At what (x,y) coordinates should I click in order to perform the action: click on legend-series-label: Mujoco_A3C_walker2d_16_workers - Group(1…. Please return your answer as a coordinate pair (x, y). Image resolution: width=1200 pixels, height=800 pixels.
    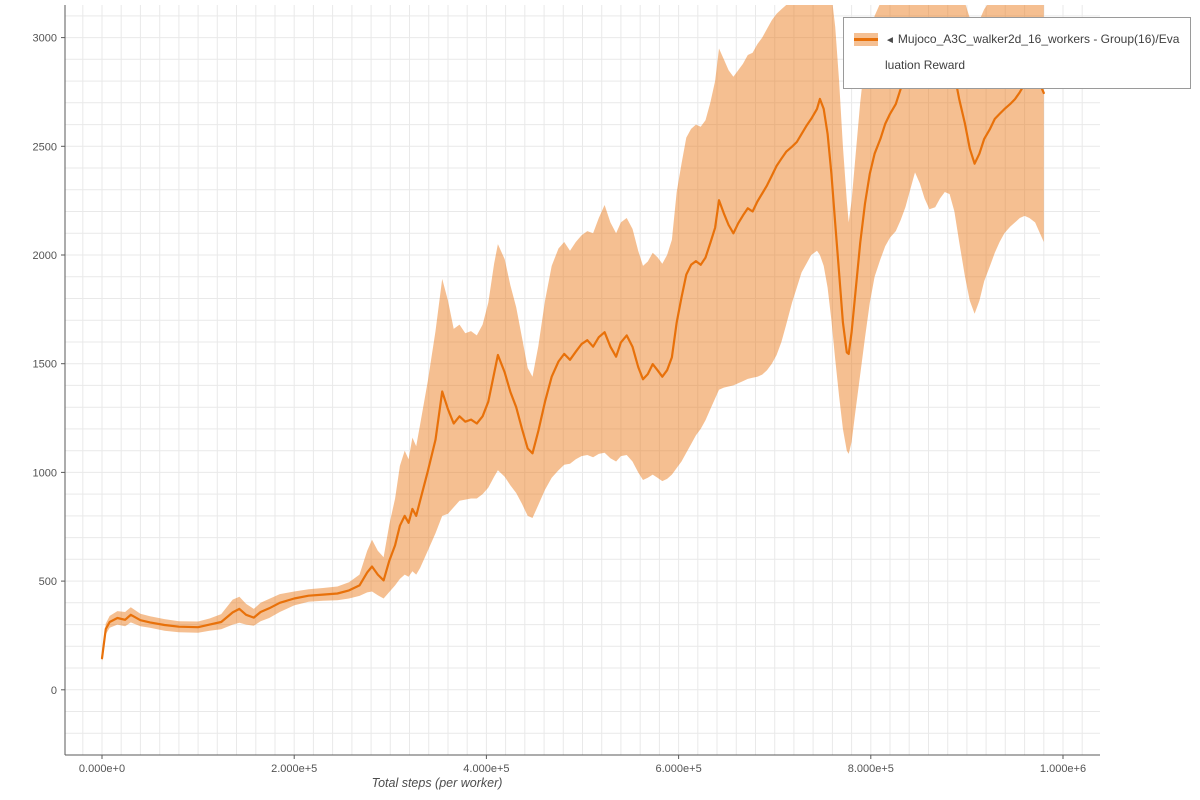
    Looking at the image, I should click on (1032, 52).